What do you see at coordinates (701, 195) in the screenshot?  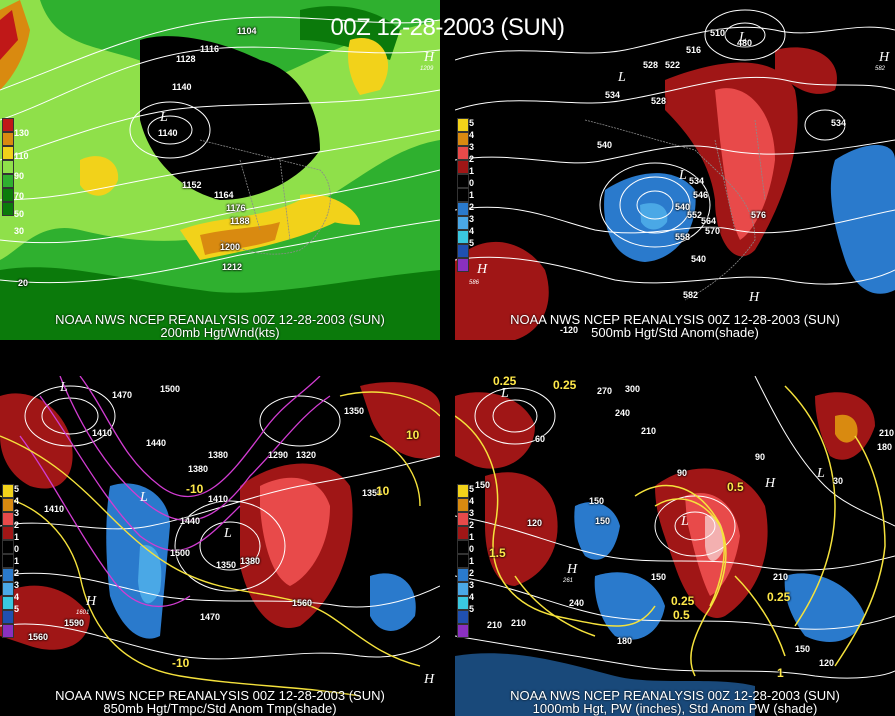 I see `height-contour-label: 546` at bounding box center [701, 195].